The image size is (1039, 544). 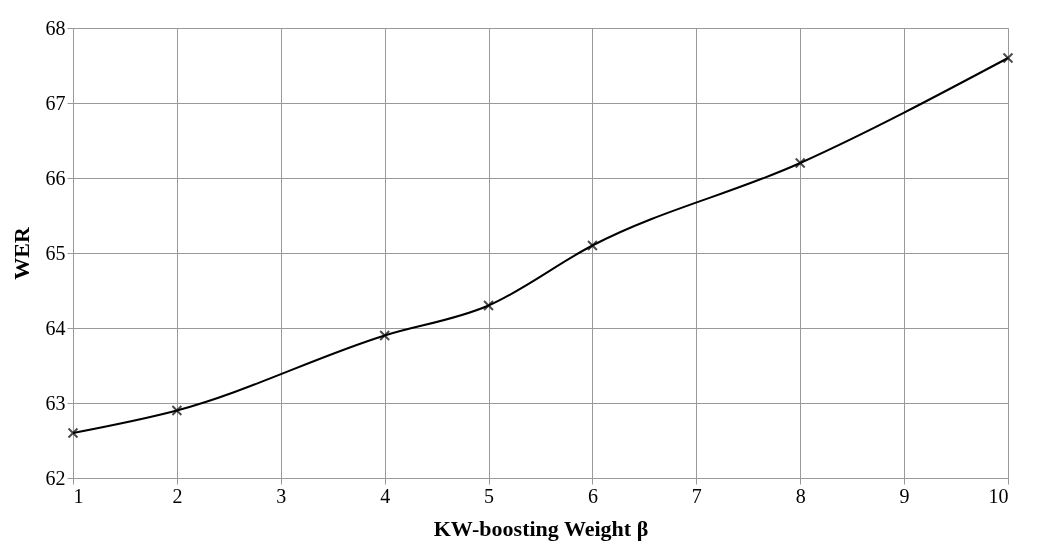 What do you see at coordinates (55, 27) in the screenshot?
I see `y-tick-label: 68` at bounding box center [55, 27].